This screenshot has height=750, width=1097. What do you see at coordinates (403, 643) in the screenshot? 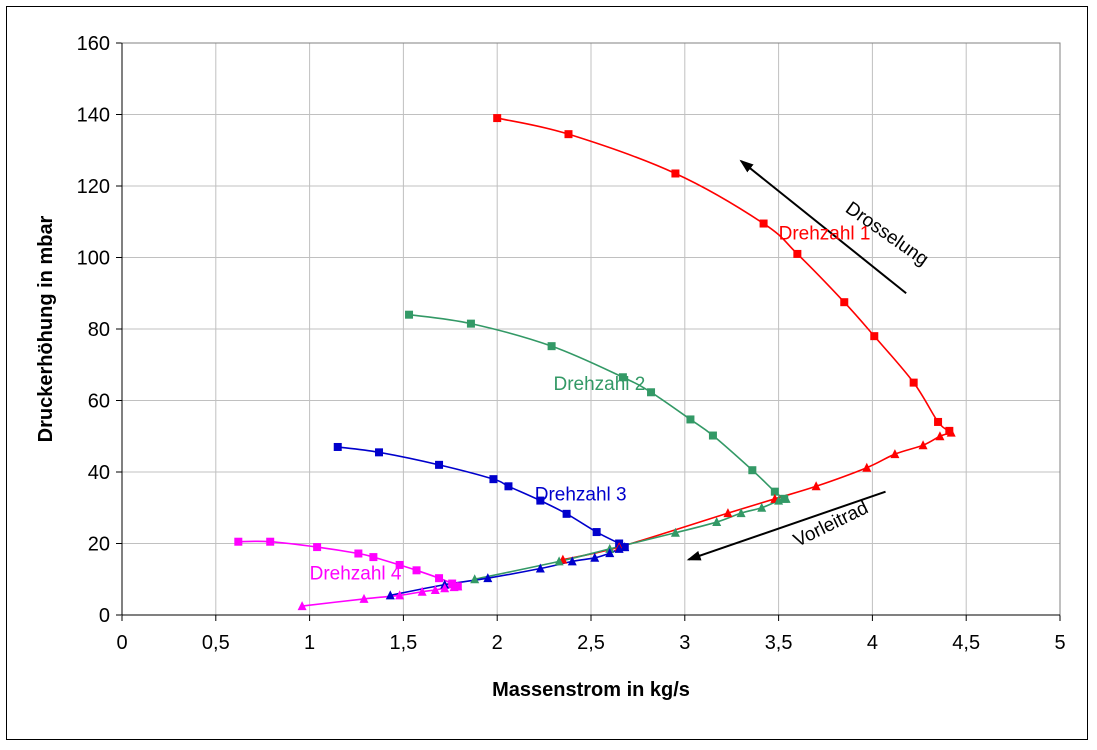
I see `x-tick-label: 1,5` at bounding box center [403, 643].